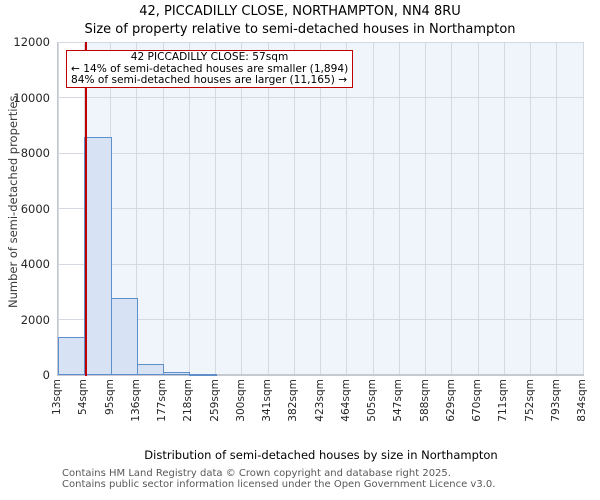 This screenshot has height=500, width=600. I want to click on x-tick-label: 95sqm, so click(109, 397).